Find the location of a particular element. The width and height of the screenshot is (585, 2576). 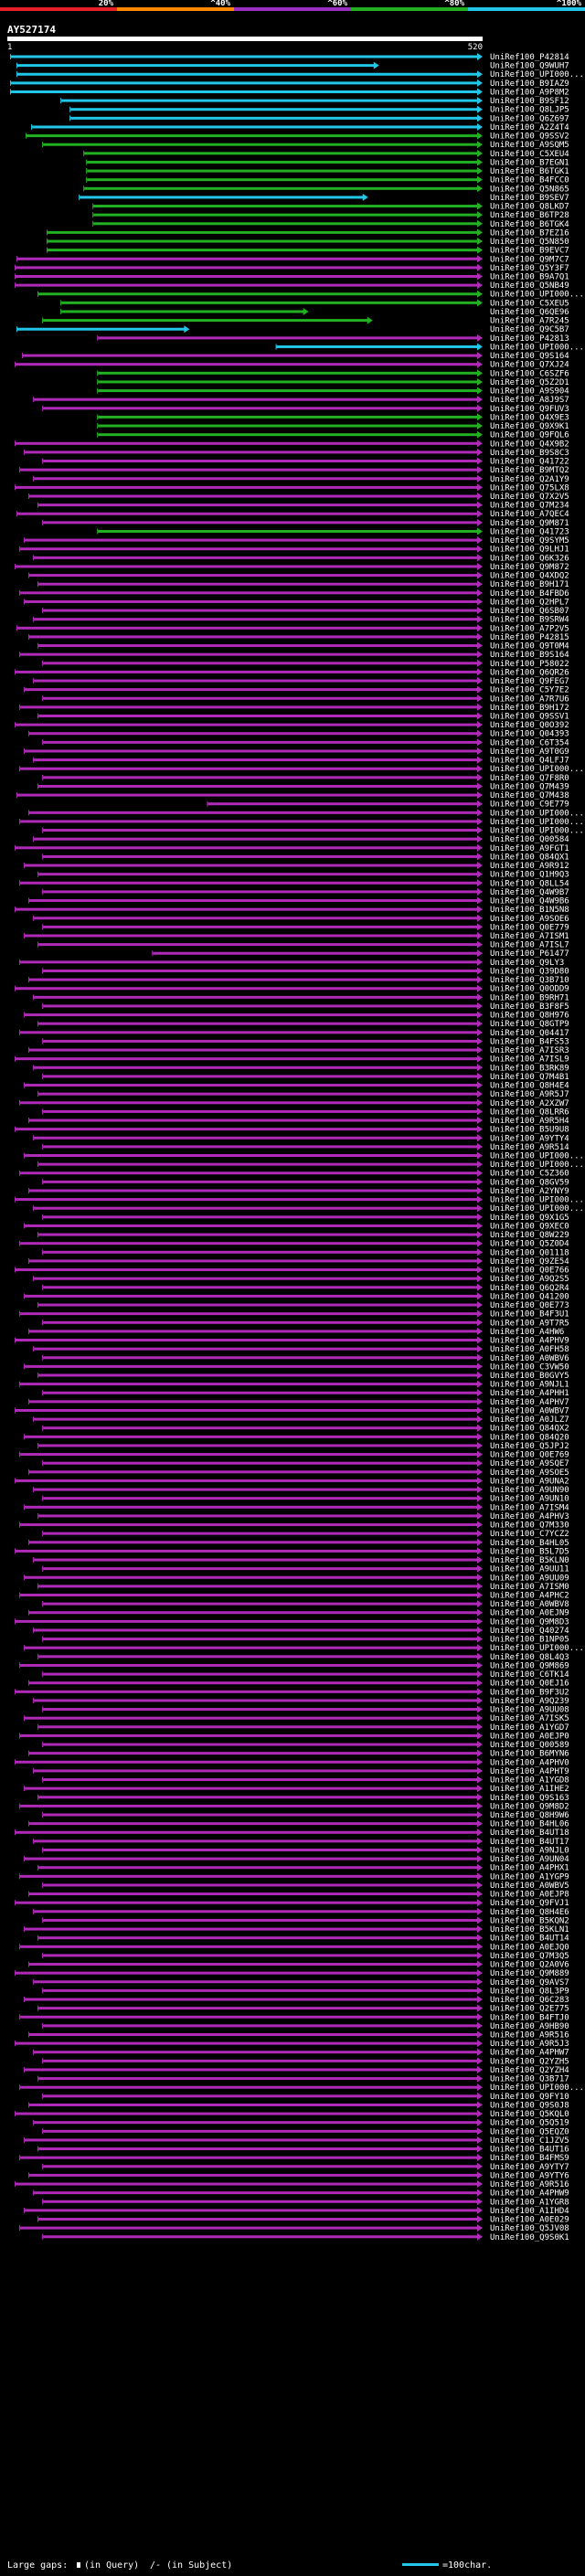

hit-label: UniRef100_A1YGD7 is located at coordinates (530, 1728).